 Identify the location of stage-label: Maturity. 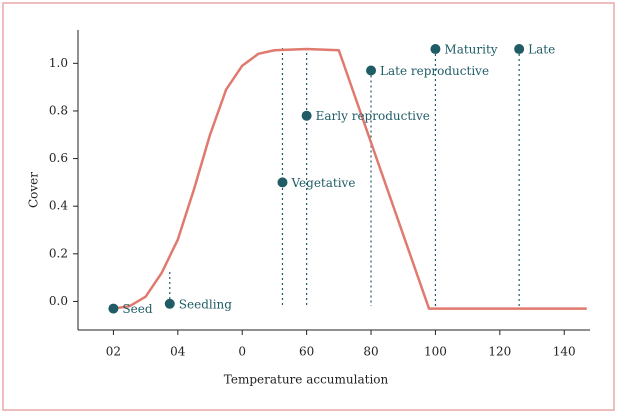
(470, 50).